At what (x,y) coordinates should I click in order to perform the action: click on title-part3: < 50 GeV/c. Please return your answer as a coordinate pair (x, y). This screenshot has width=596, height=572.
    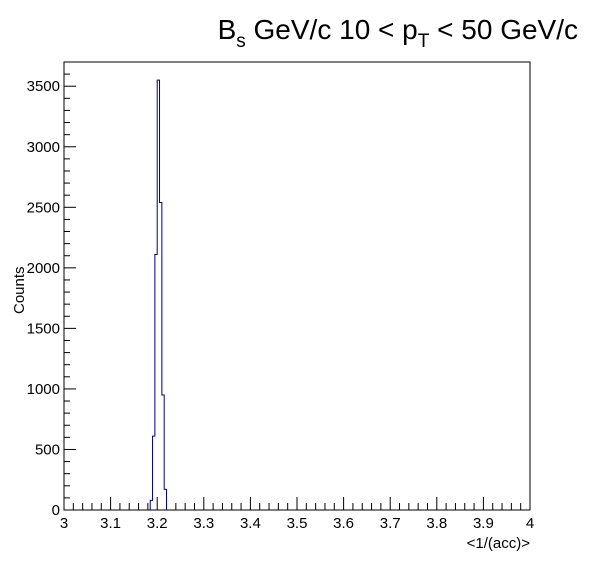
    Looking at the image, I should click on (503, 29).